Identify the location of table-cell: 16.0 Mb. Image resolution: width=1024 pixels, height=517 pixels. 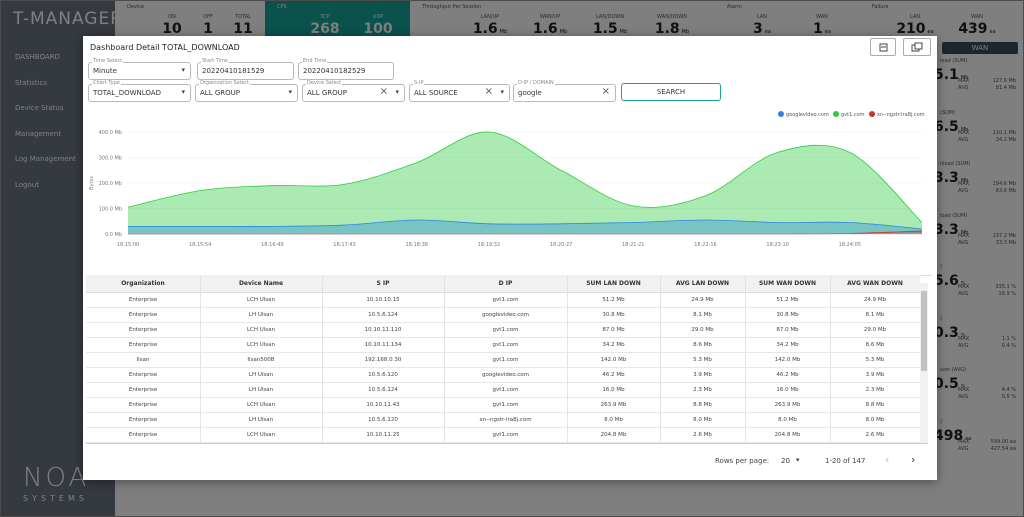
(787, 390).